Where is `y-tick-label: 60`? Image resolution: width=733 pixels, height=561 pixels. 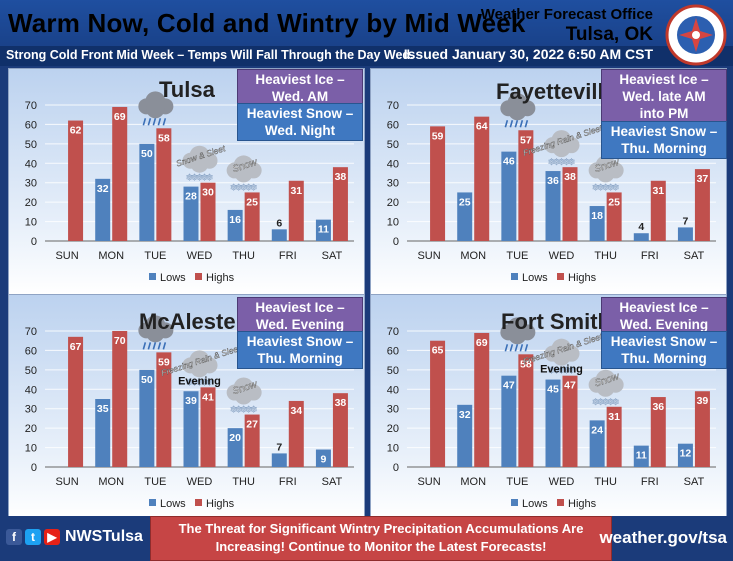
y-tick-label: 60 is located at coordinates (393, 351).